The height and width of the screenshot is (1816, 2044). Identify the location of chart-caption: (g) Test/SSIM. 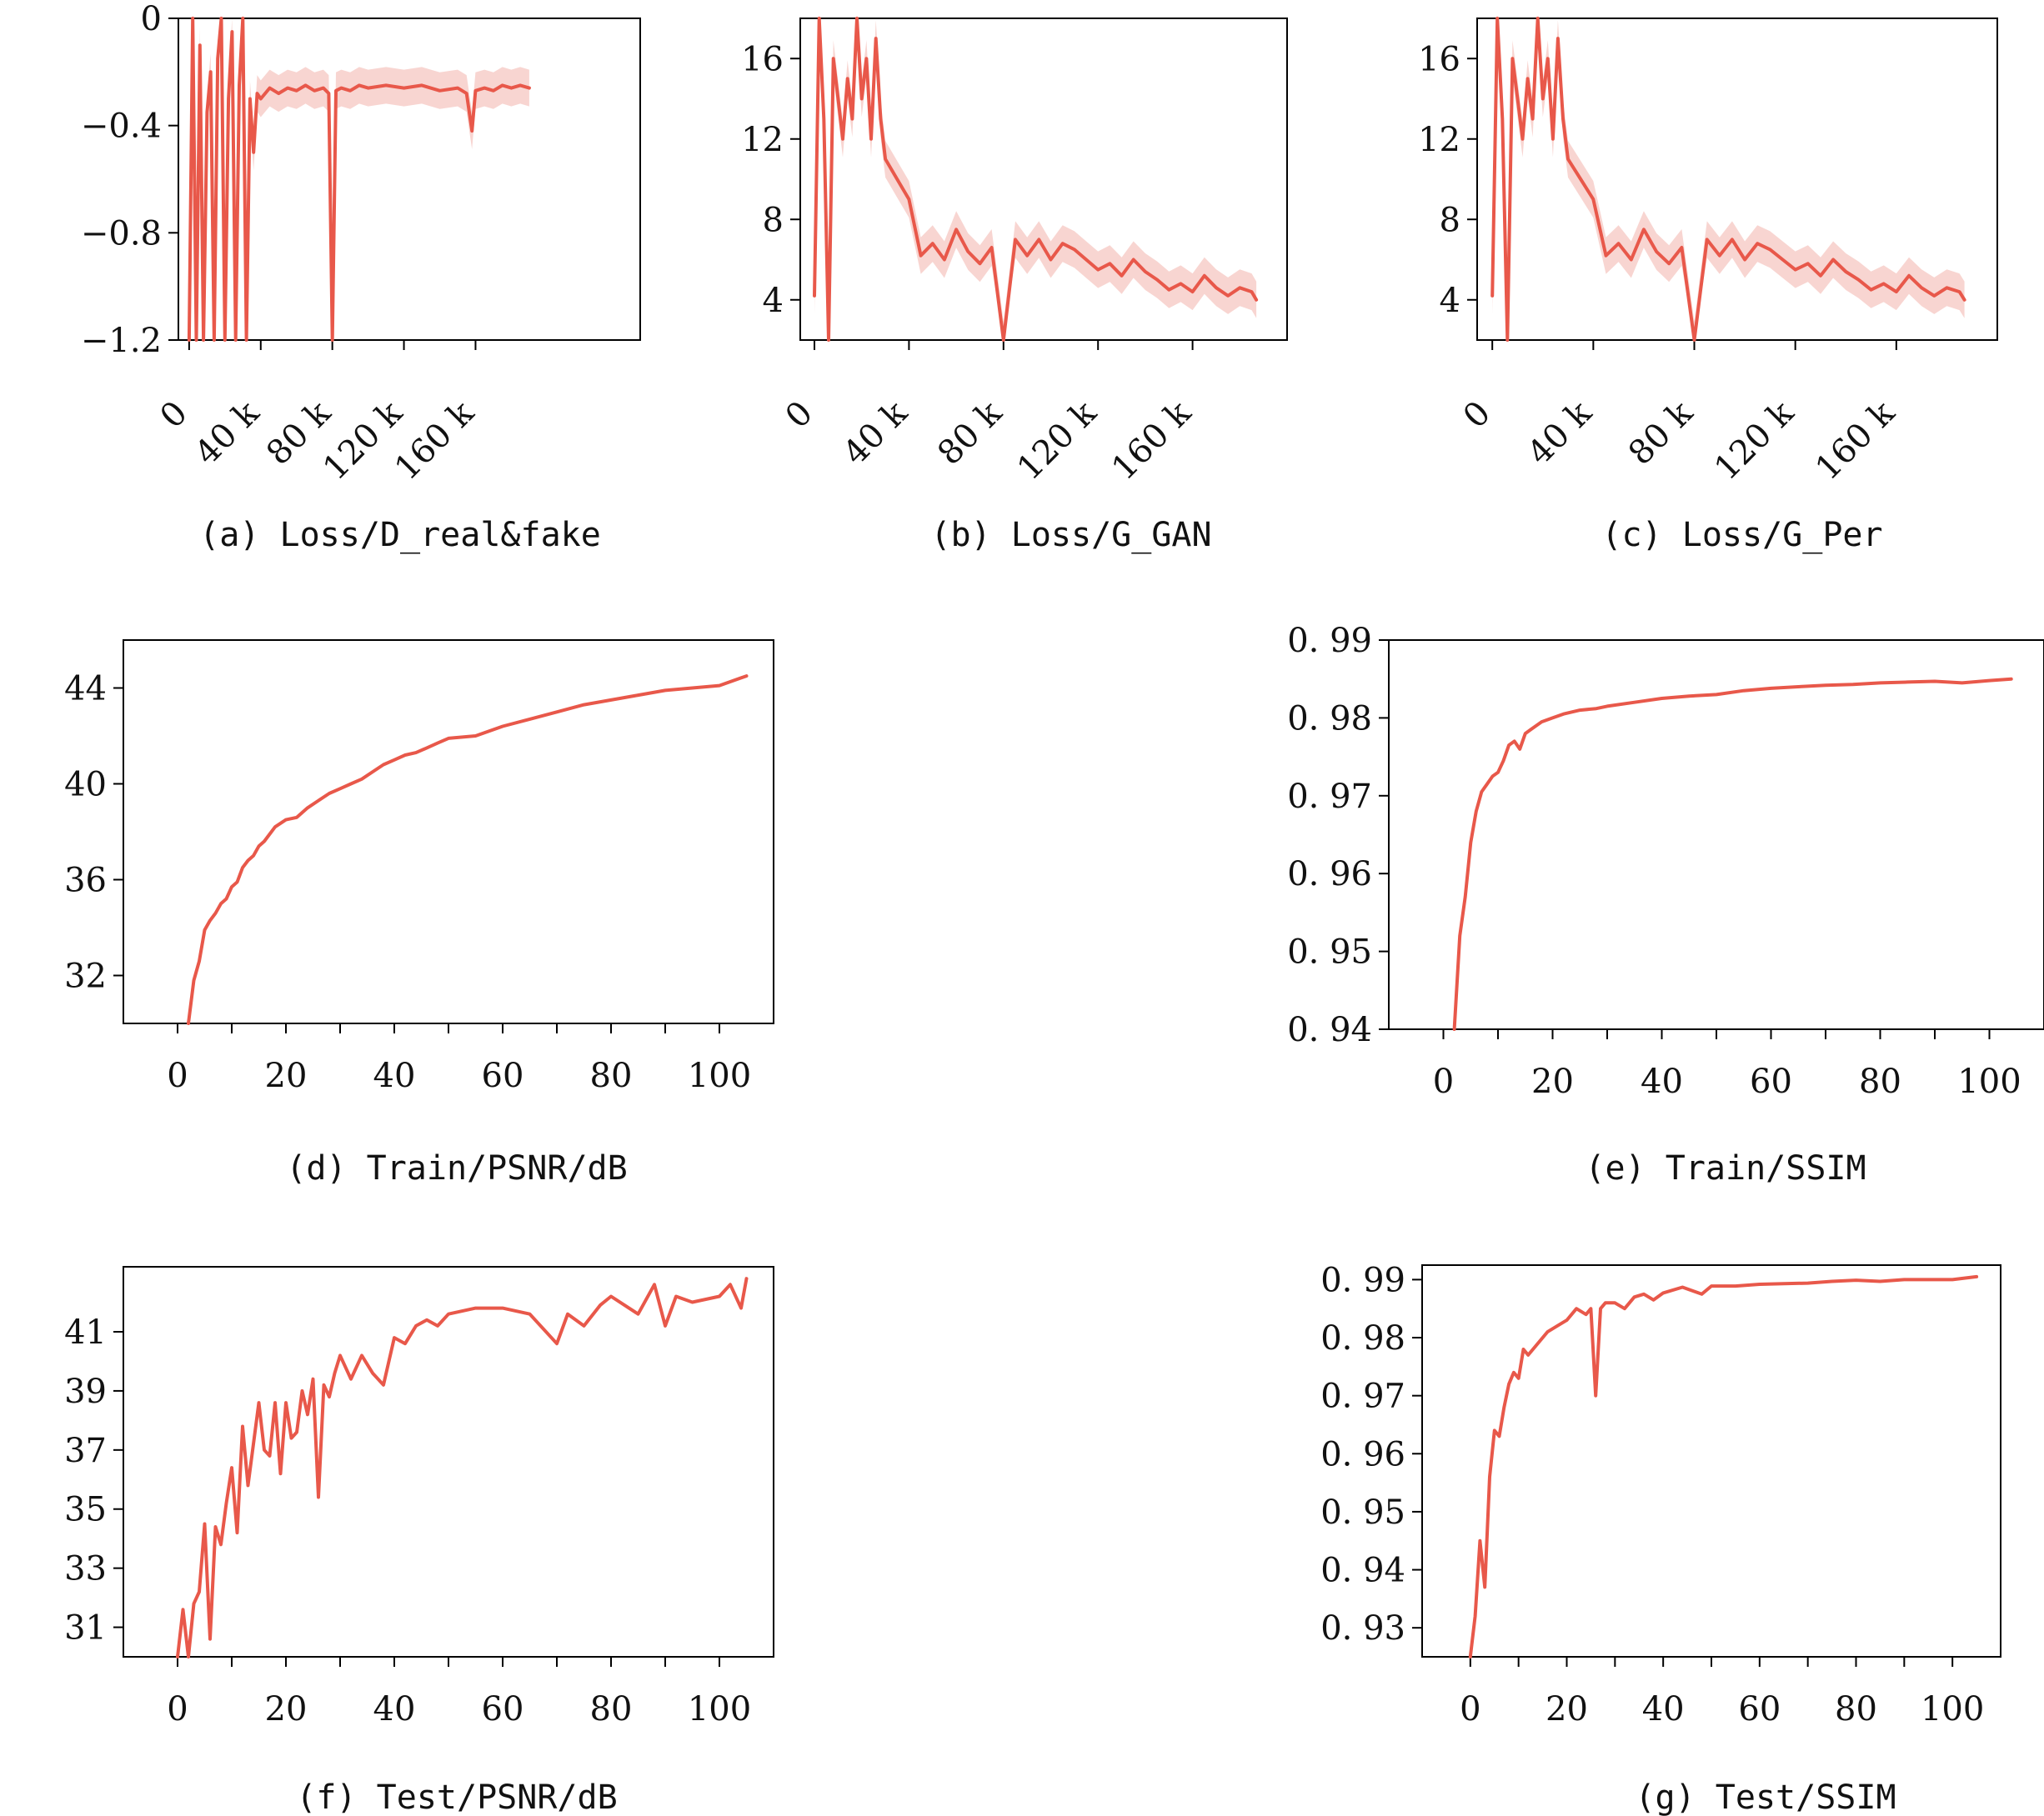
(1765, 1797).